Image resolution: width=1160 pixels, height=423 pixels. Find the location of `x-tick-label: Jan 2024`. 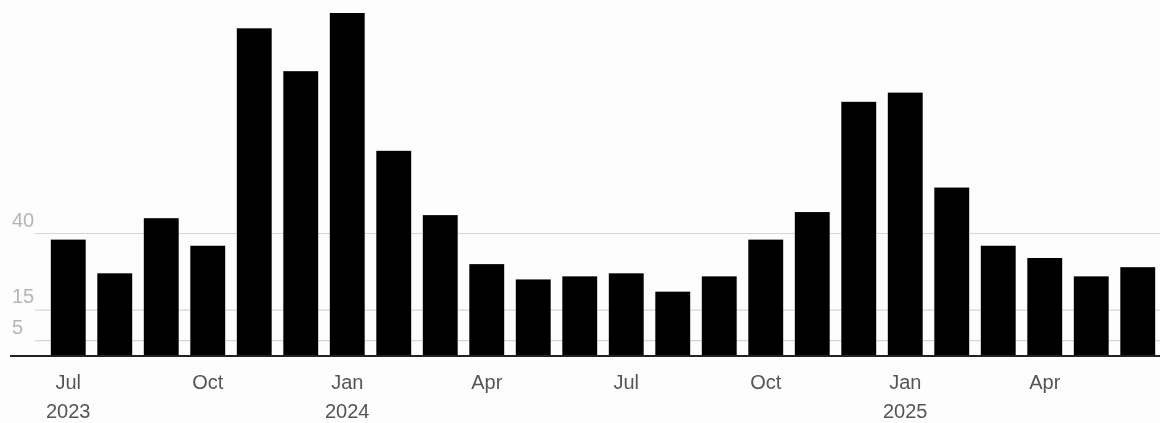

x-tick-label: Jan 2024 is located at coordinates (347, 396).